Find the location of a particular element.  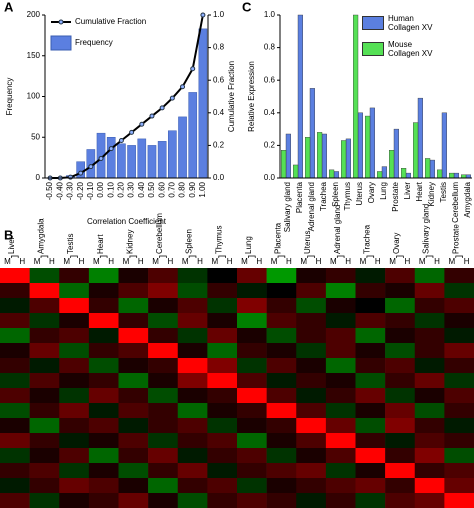

column-label: Spleen is located at coordinates (189, 241).